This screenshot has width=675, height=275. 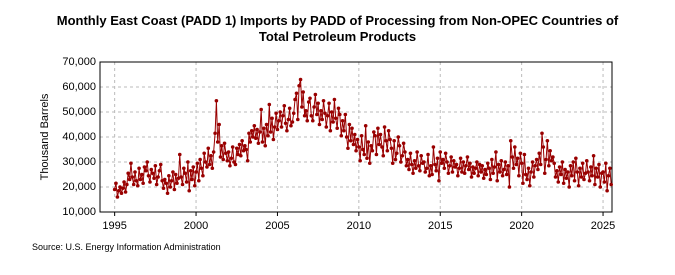 I want to click on y-axis-label: Thousand Barrels, so click(x=45, y=136).